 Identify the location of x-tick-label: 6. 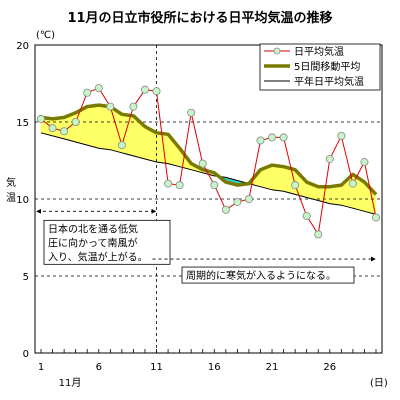
(99, 367).